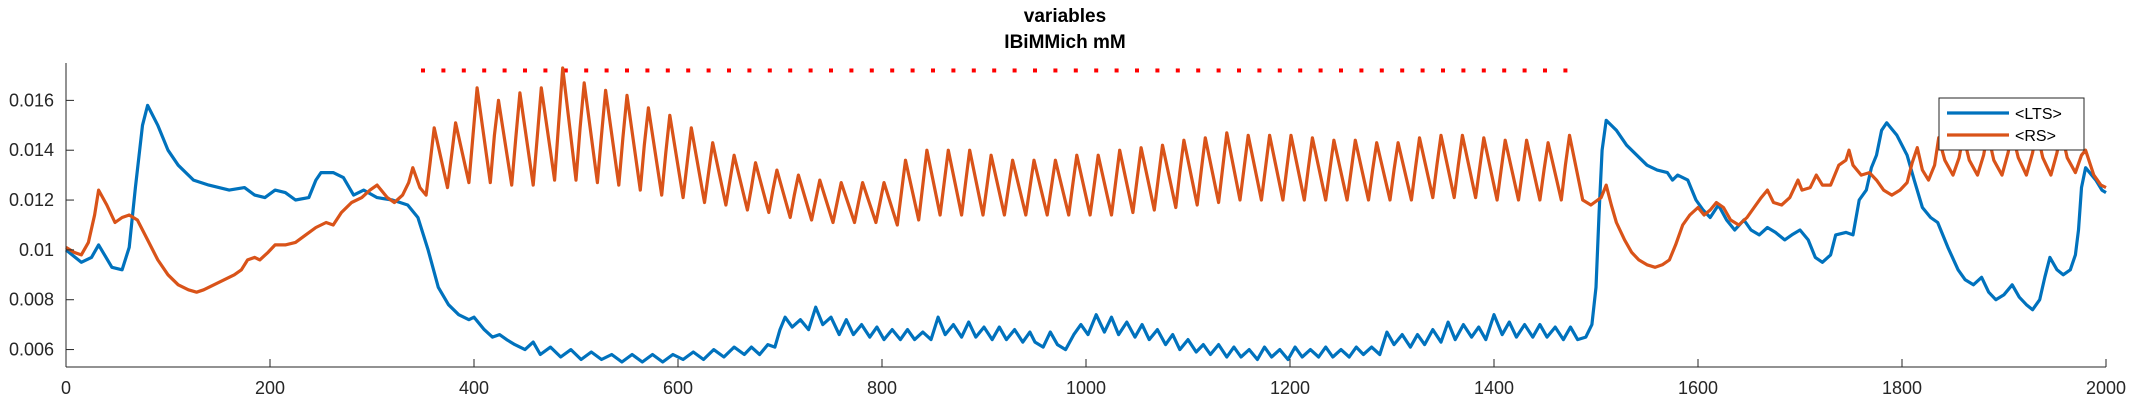 The height and width of the screenshot is (400, 2133). I want to click on chart-title: variables, so click(1065, 16).